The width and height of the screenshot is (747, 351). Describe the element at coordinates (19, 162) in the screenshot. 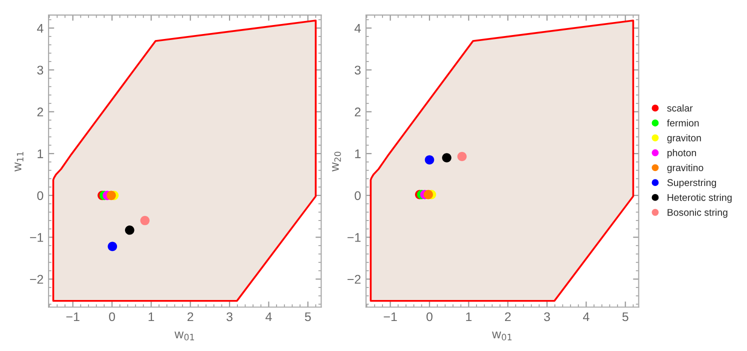

I see `y-axis-title: w$_{11}$` at that location.